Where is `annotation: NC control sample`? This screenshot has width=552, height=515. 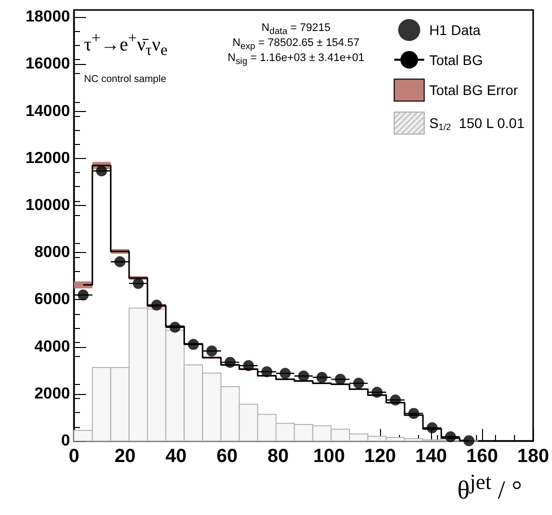
annotation: NC control sample is located at coordinates (125, 79).